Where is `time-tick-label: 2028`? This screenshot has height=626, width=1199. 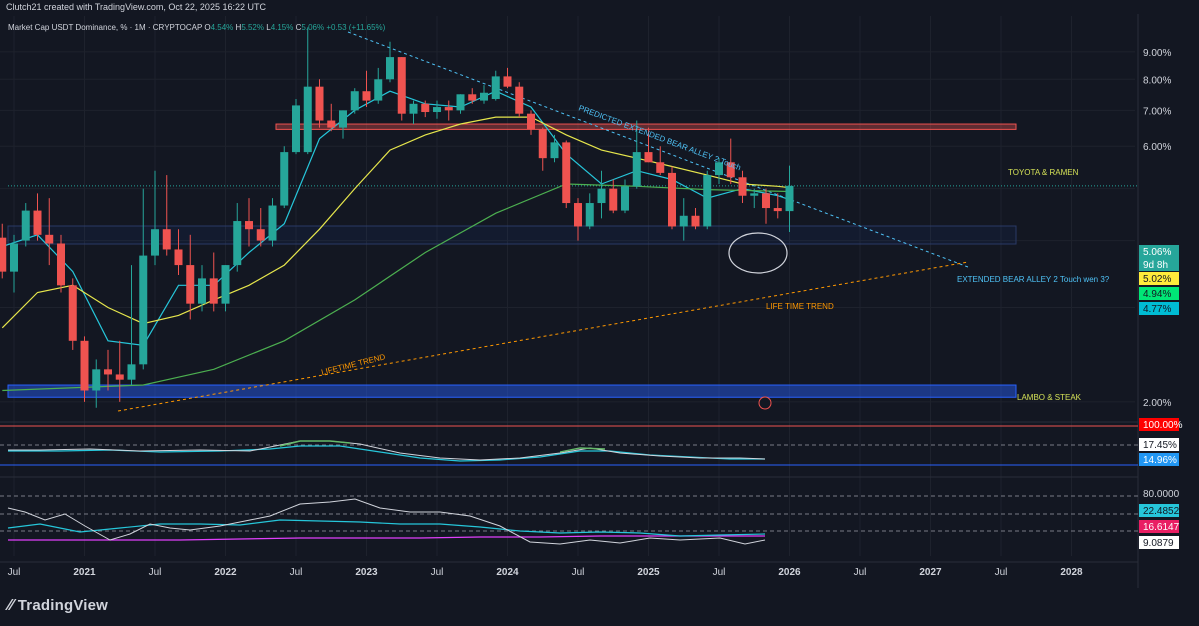 time-tick-label: 2028 is located at coordinates (1071, 572).